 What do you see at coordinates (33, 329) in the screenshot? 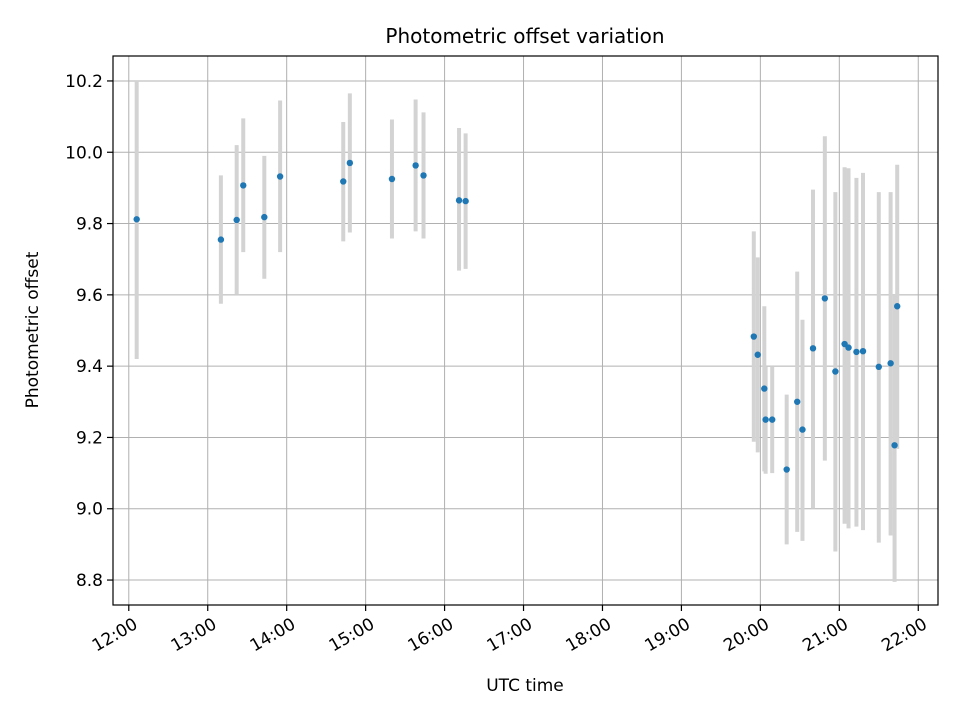
I see `y-axis-label: Photometric offset` at bounding box center [33, 329].